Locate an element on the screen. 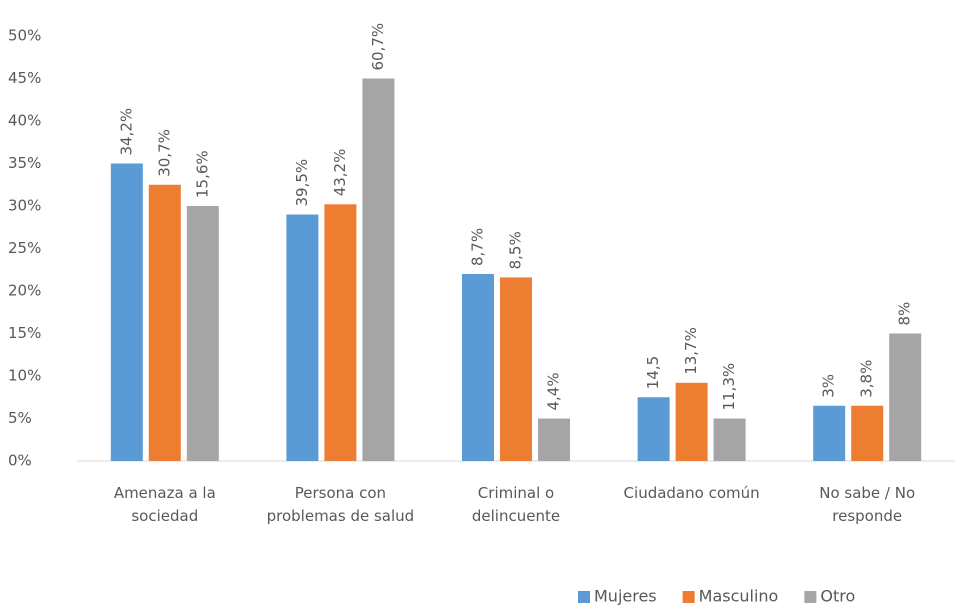 The height and width of the screenshot is (607, 958). y-tick-label: 45% is located at coordinates (24, 78).